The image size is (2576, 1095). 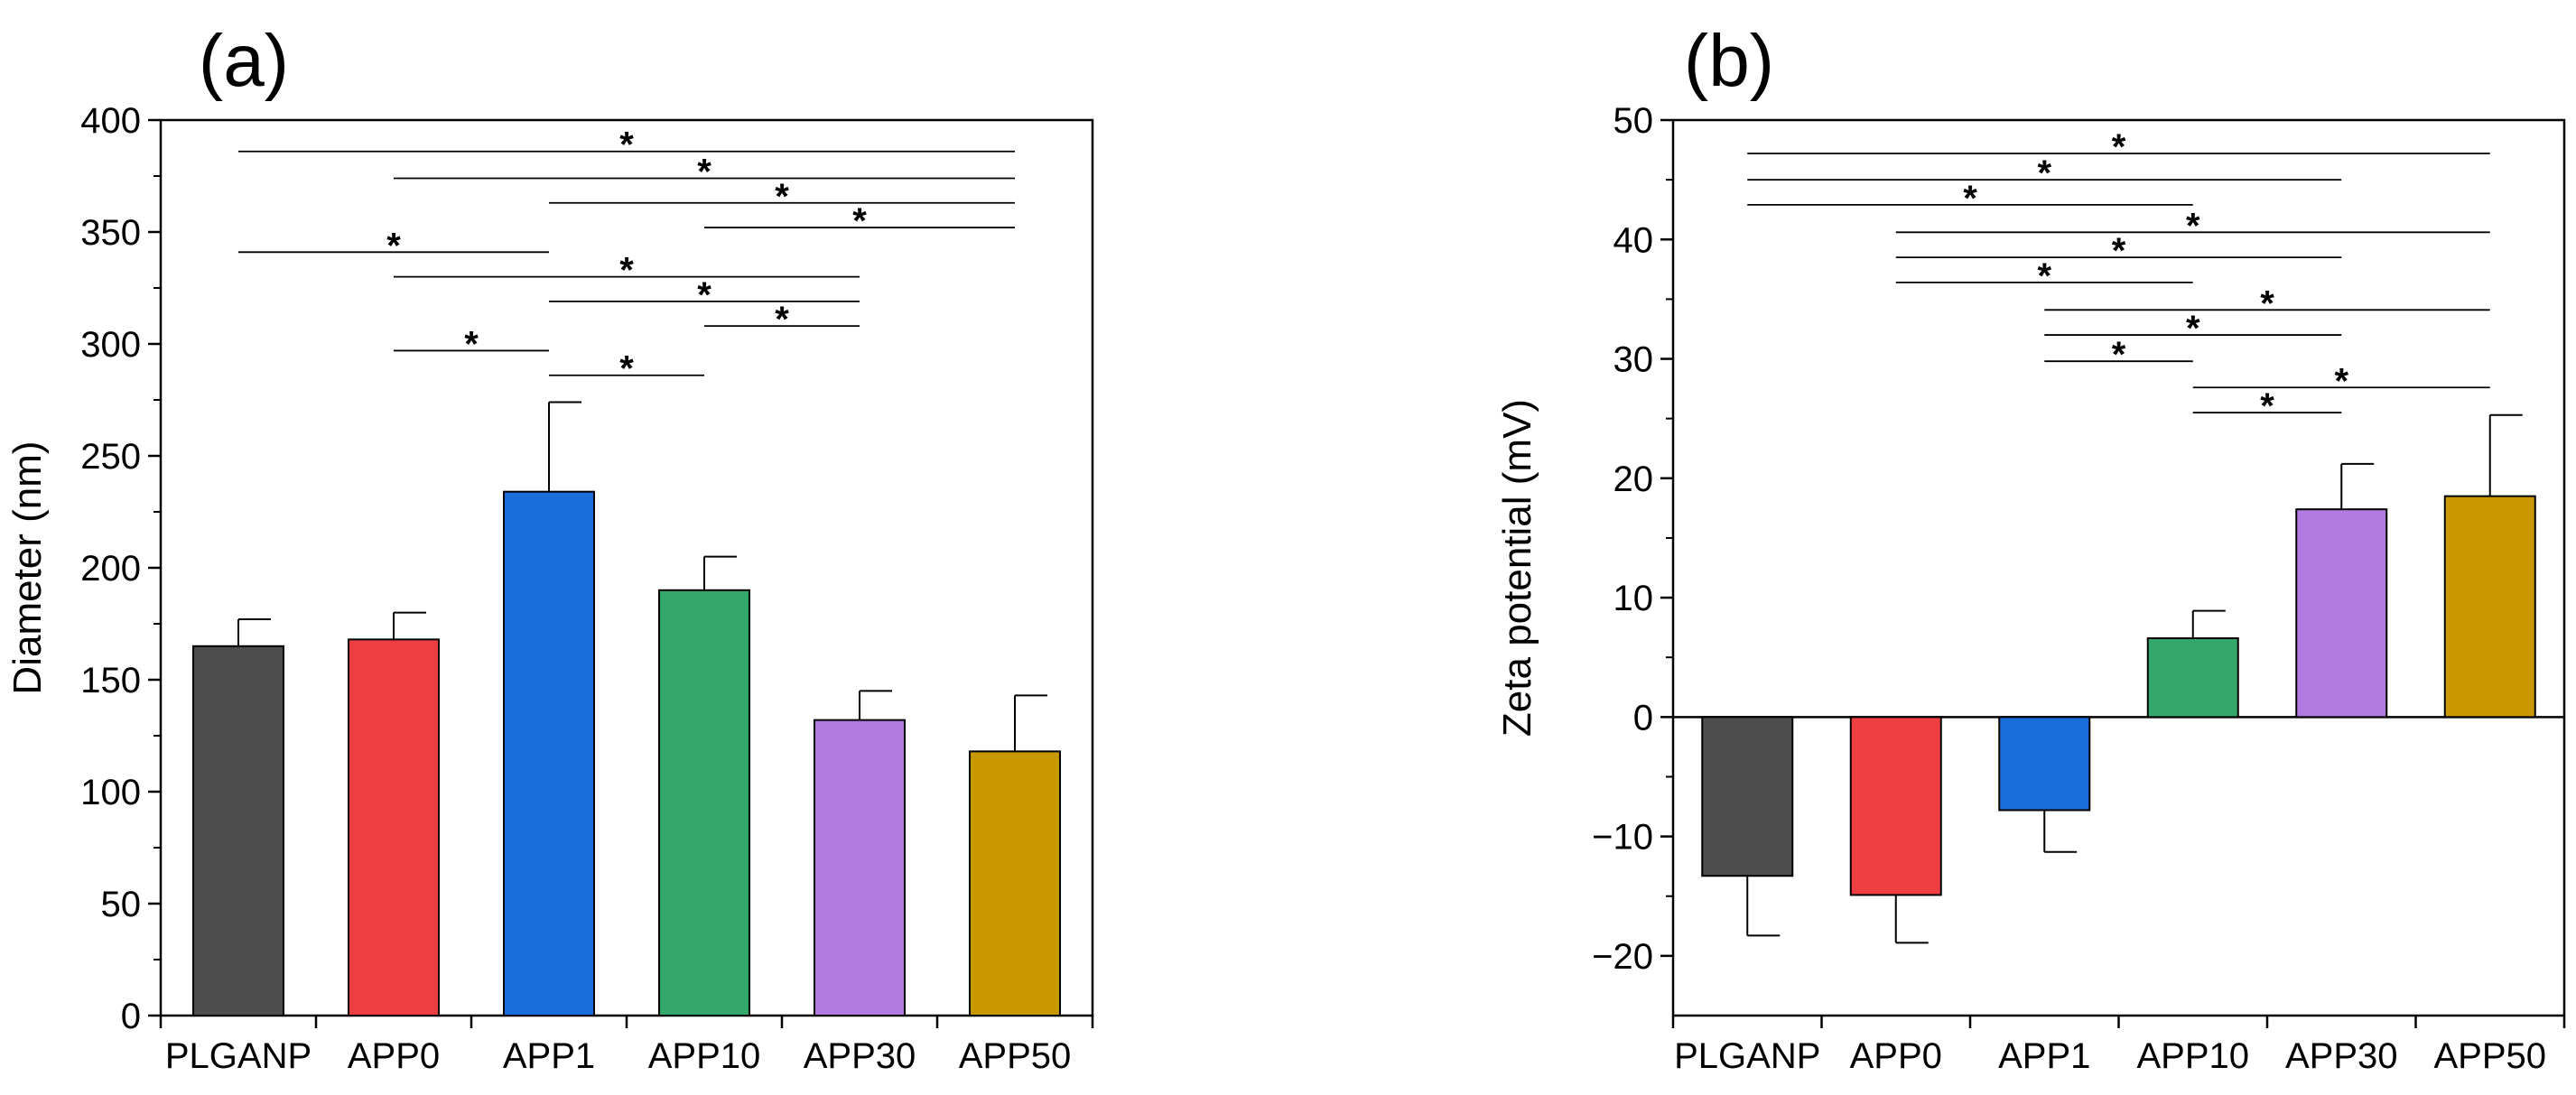 I want to click on y-tick-label: 400, so click(x=110, y=121).